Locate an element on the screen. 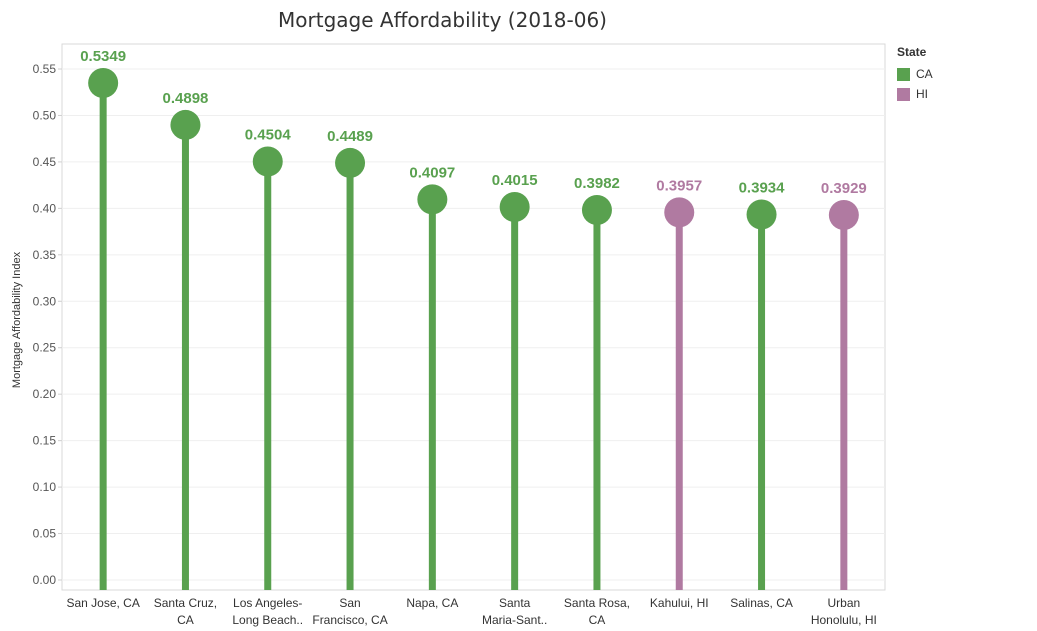 The height and width of the screenshot is (631, 1037). legend-label-ca: CA is located at coordinates (924, 74).